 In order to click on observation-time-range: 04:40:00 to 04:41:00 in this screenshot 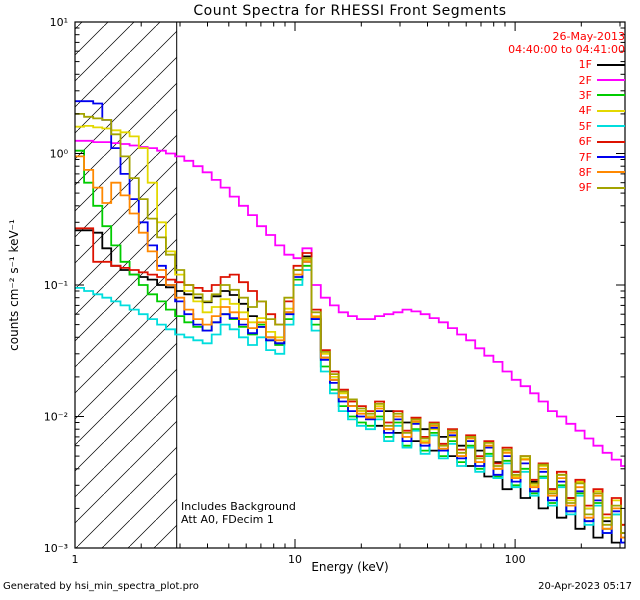, I will do `click(566, 49)`.